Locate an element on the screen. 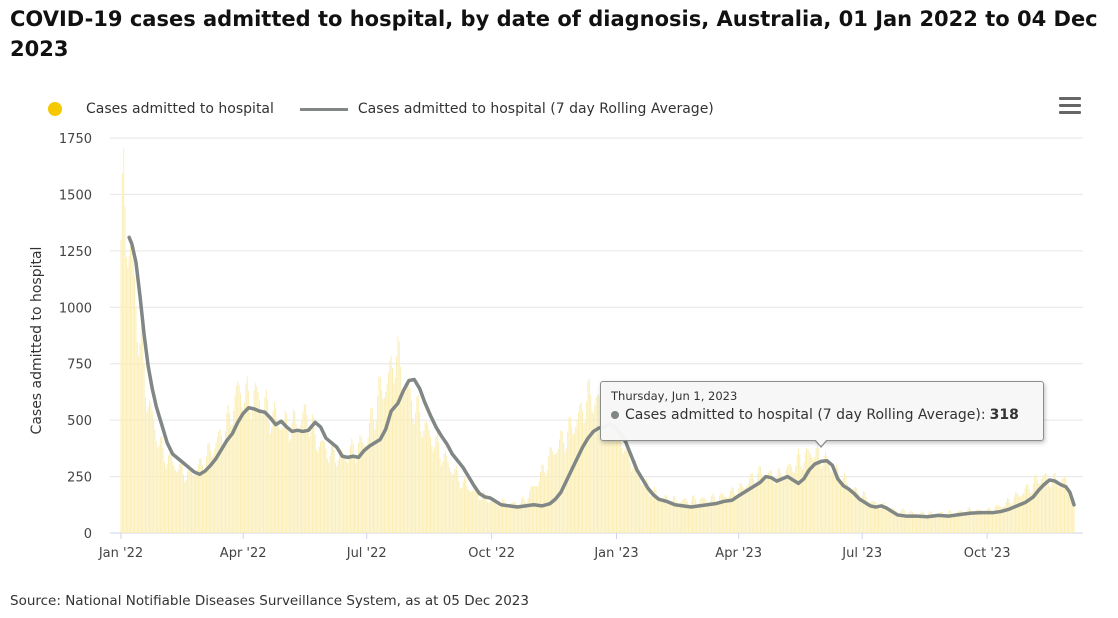  tooltip-value: 318 is located at coordinates (1004, 415).